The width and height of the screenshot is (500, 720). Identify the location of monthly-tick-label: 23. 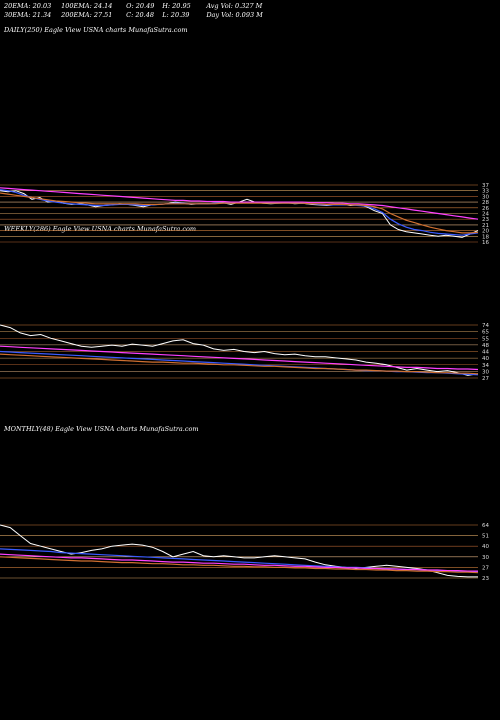
(485, 579).